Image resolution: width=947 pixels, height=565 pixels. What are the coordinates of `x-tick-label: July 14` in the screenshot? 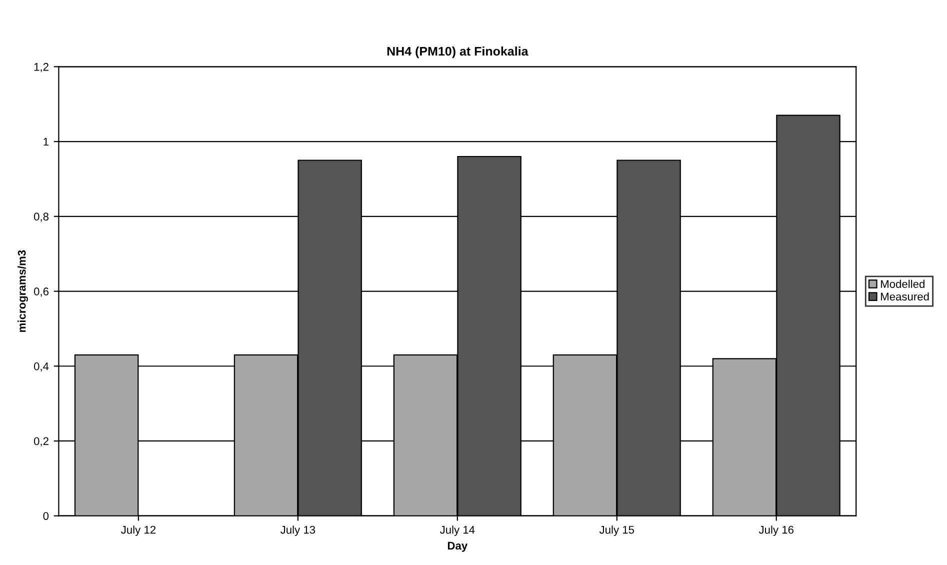 It's located at (457, 531).